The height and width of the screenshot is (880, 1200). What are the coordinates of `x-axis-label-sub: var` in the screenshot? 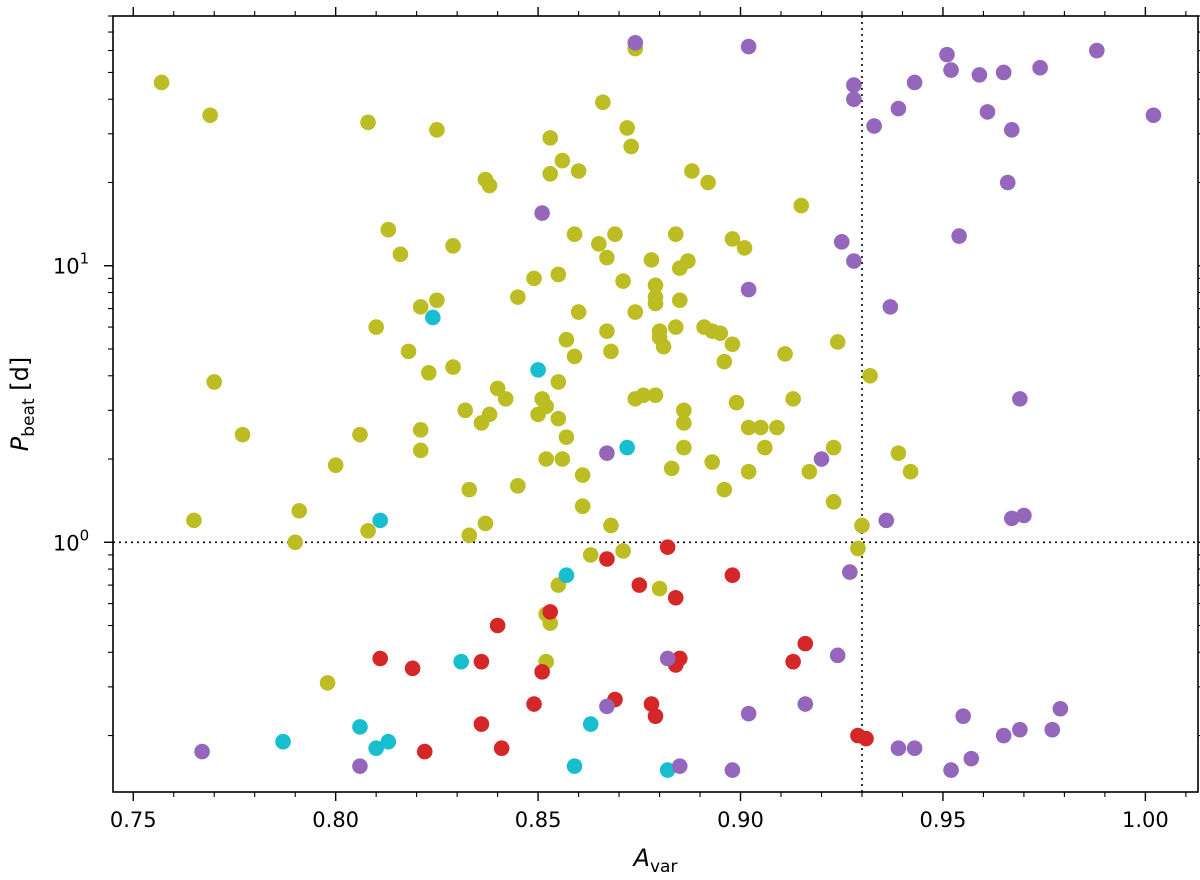 It's located at (663, 867).